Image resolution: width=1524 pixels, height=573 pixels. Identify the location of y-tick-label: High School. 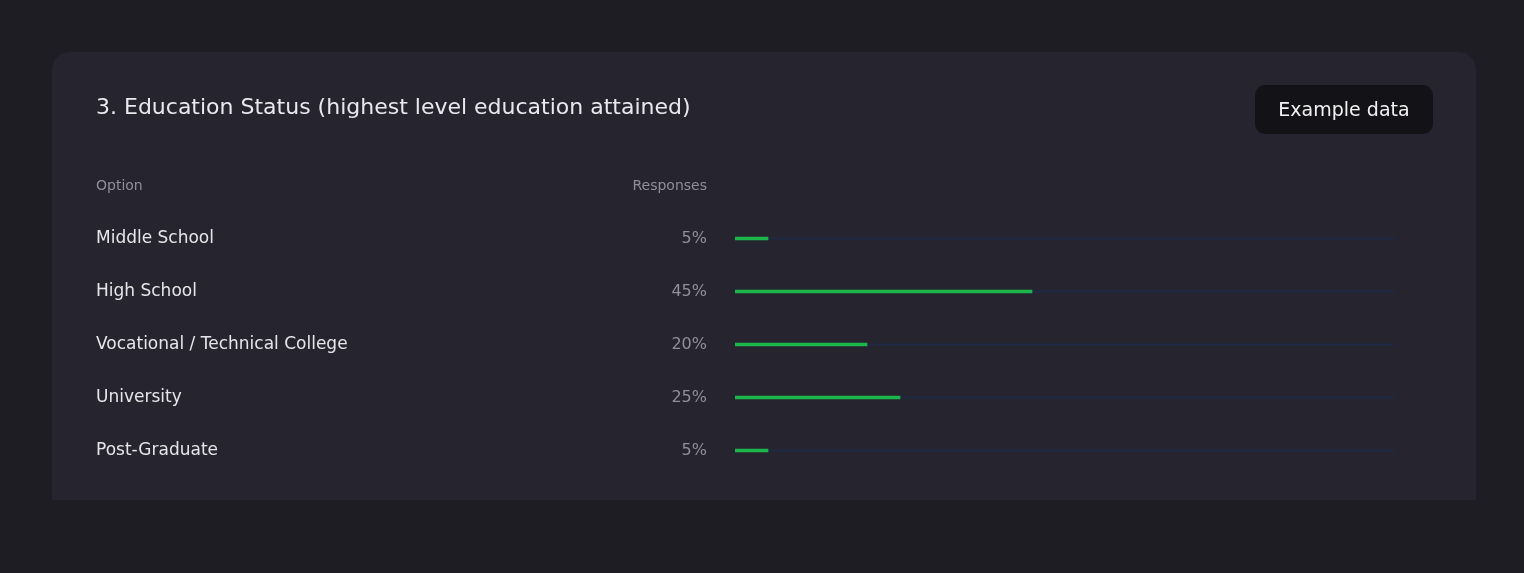
(146, 289).